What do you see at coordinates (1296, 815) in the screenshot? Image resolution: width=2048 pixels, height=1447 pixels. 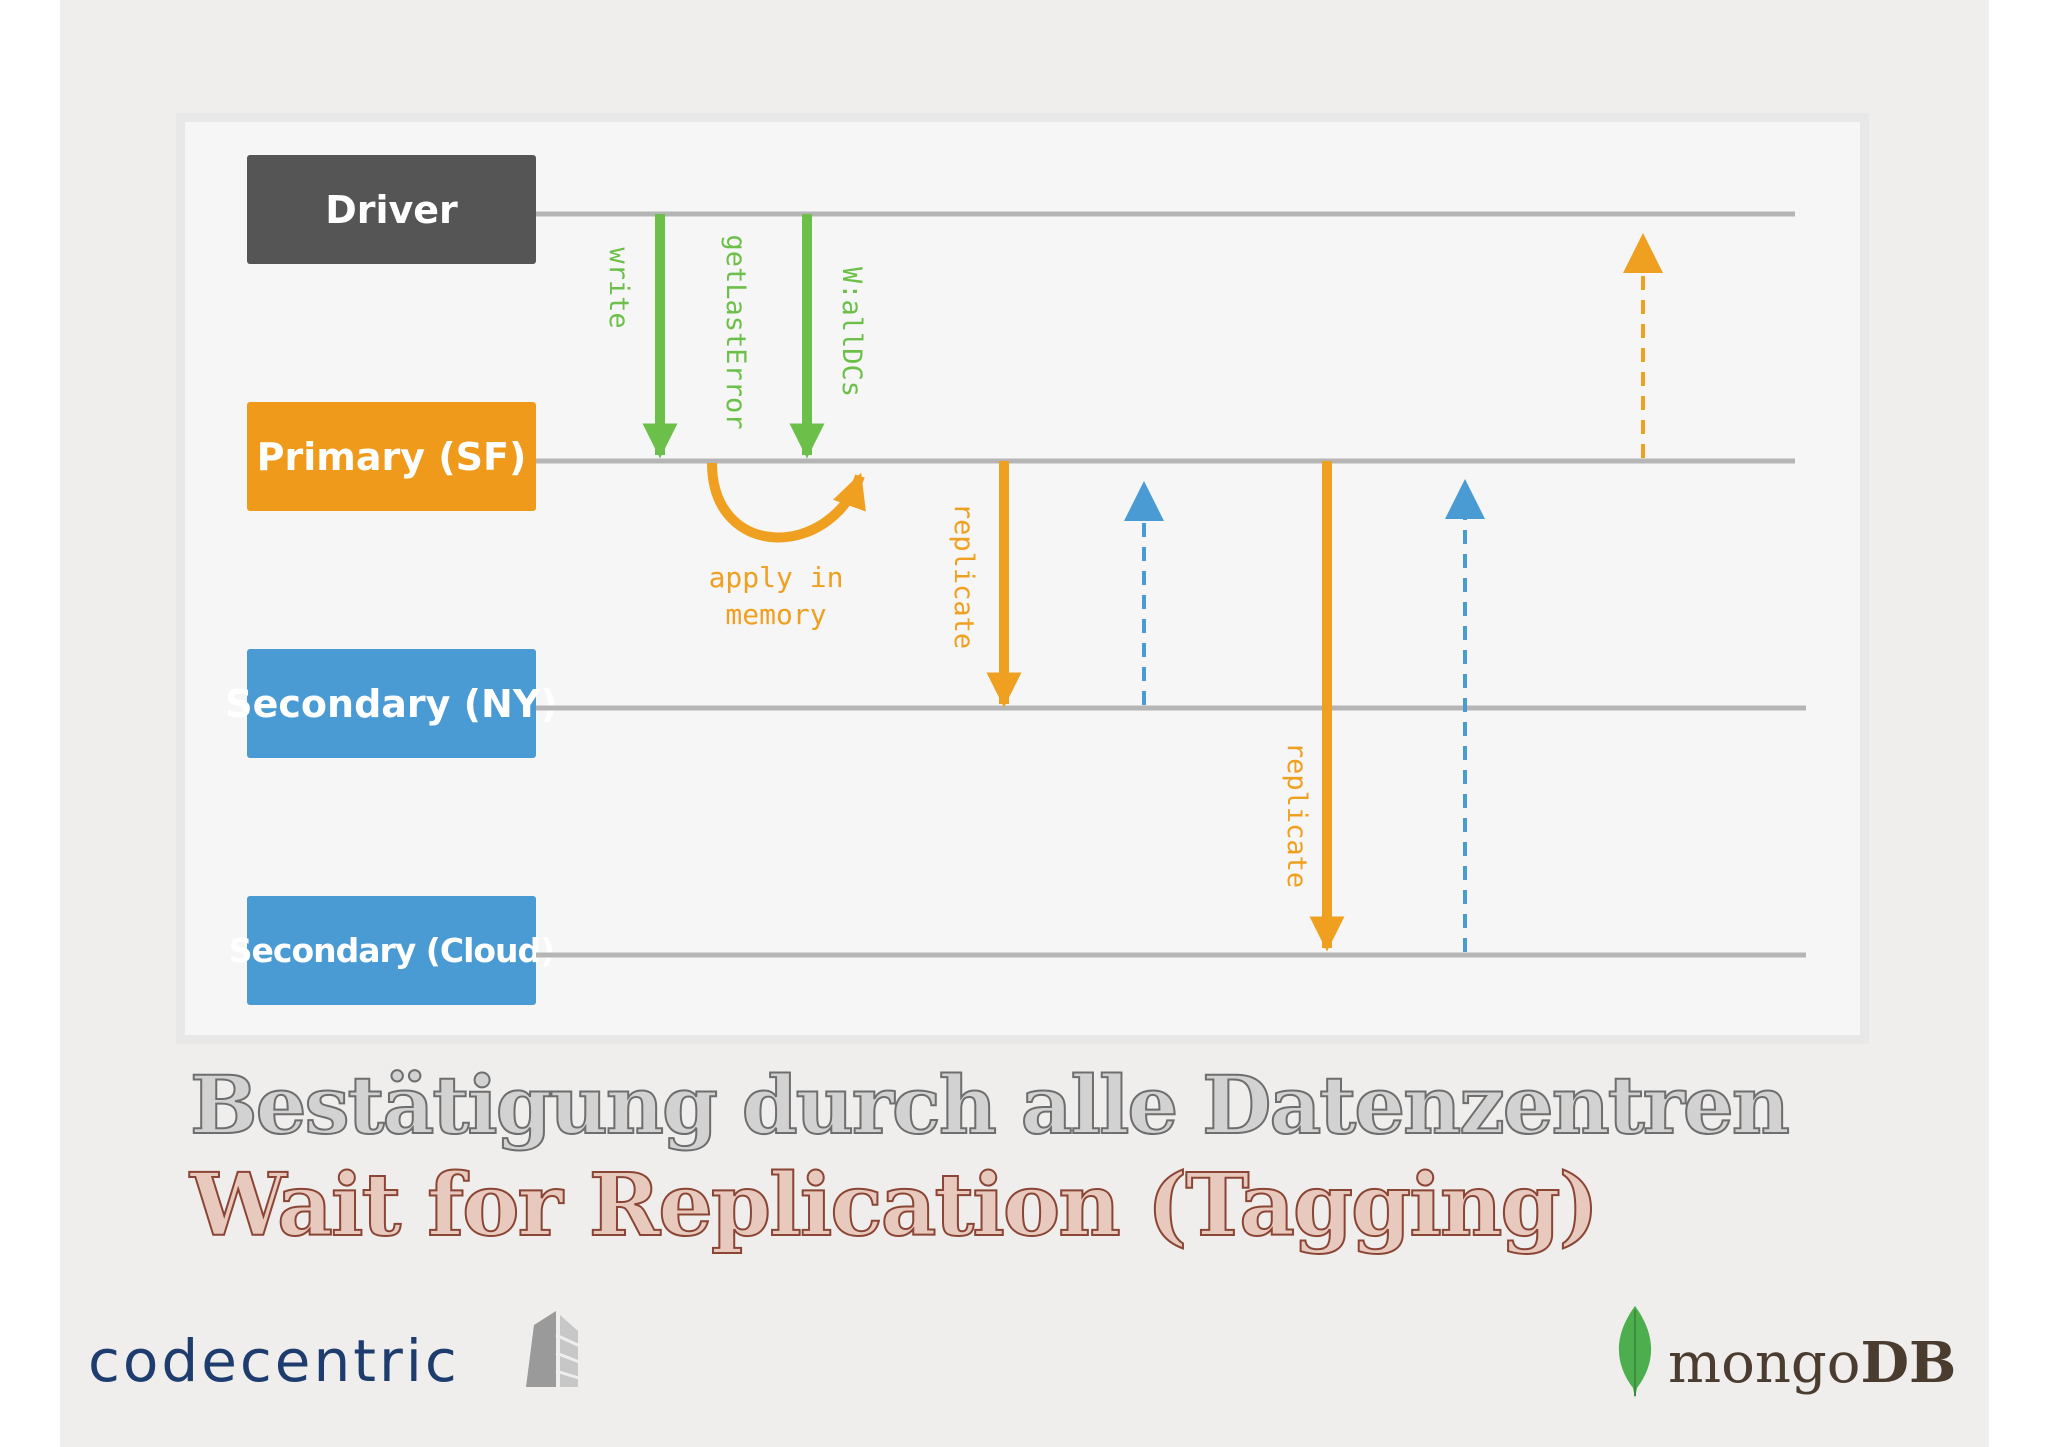 I see `replicate-cloud-label: replicate` at bounding box center [1296, 815].